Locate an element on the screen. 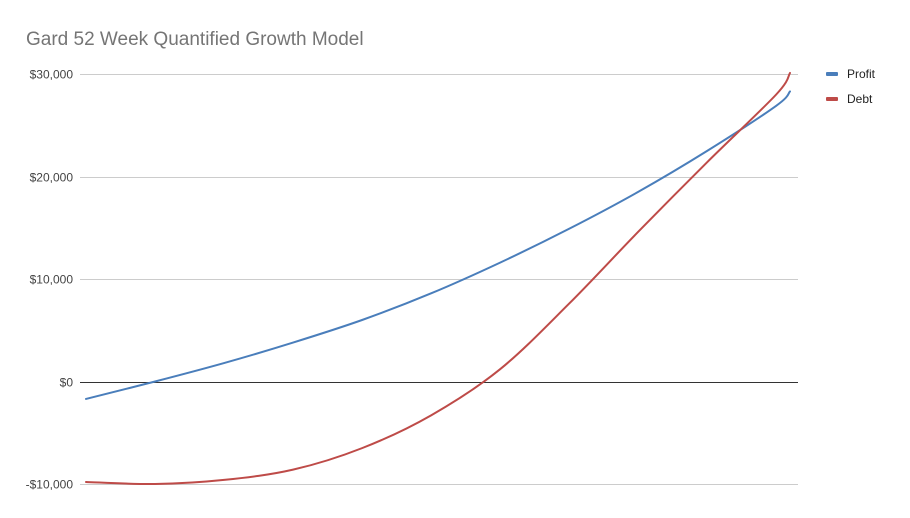 The image size is (910, 518). legend-swatch-profit is located at coordinates (832, 74).